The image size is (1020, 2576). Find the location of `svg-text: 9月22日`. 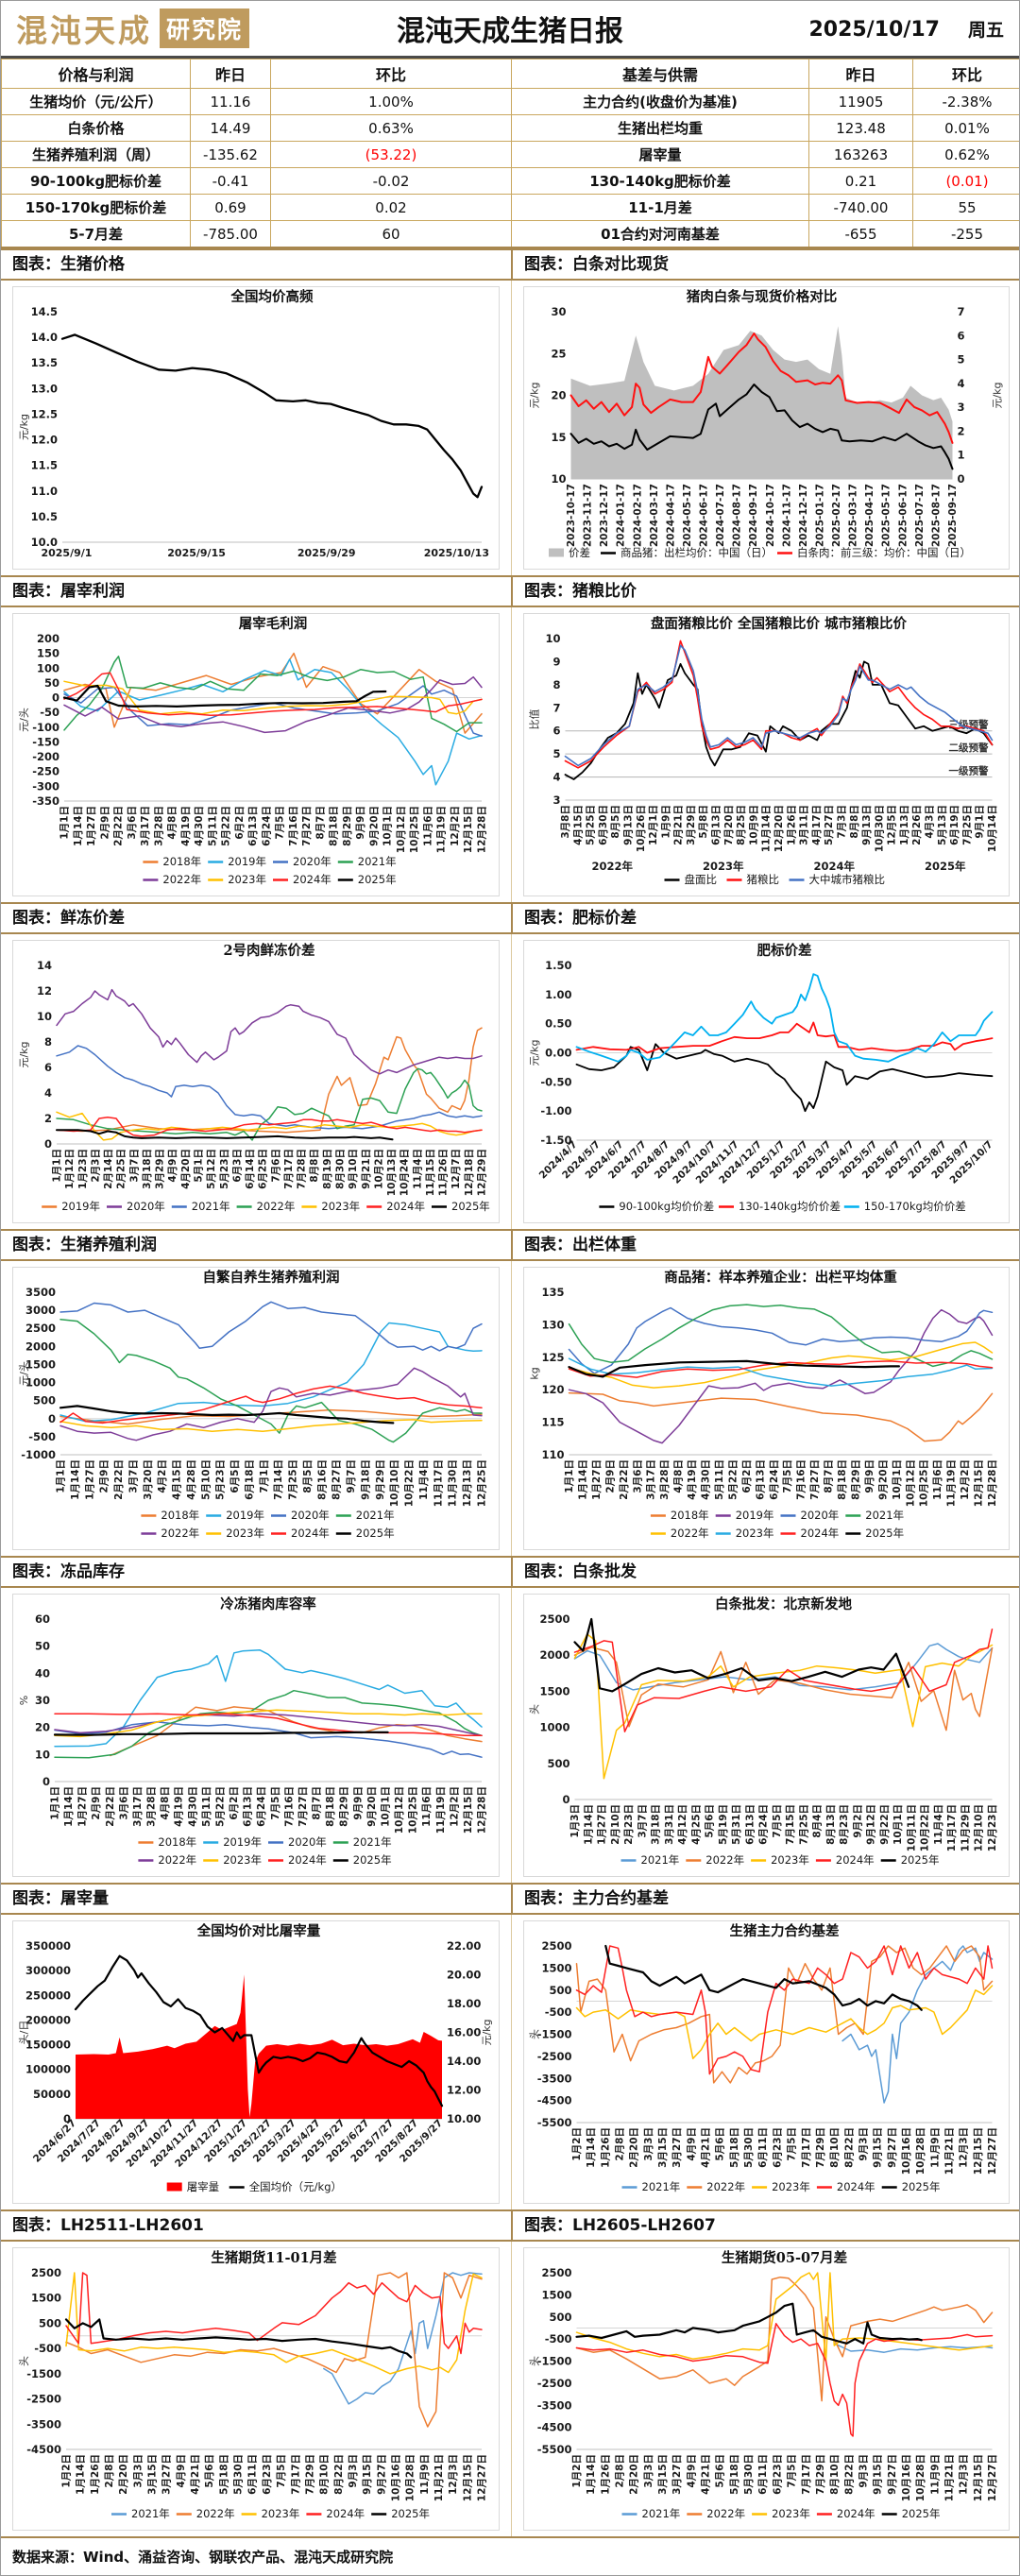

svg-text: 9月22日 is located at coordinates (885, 1825).